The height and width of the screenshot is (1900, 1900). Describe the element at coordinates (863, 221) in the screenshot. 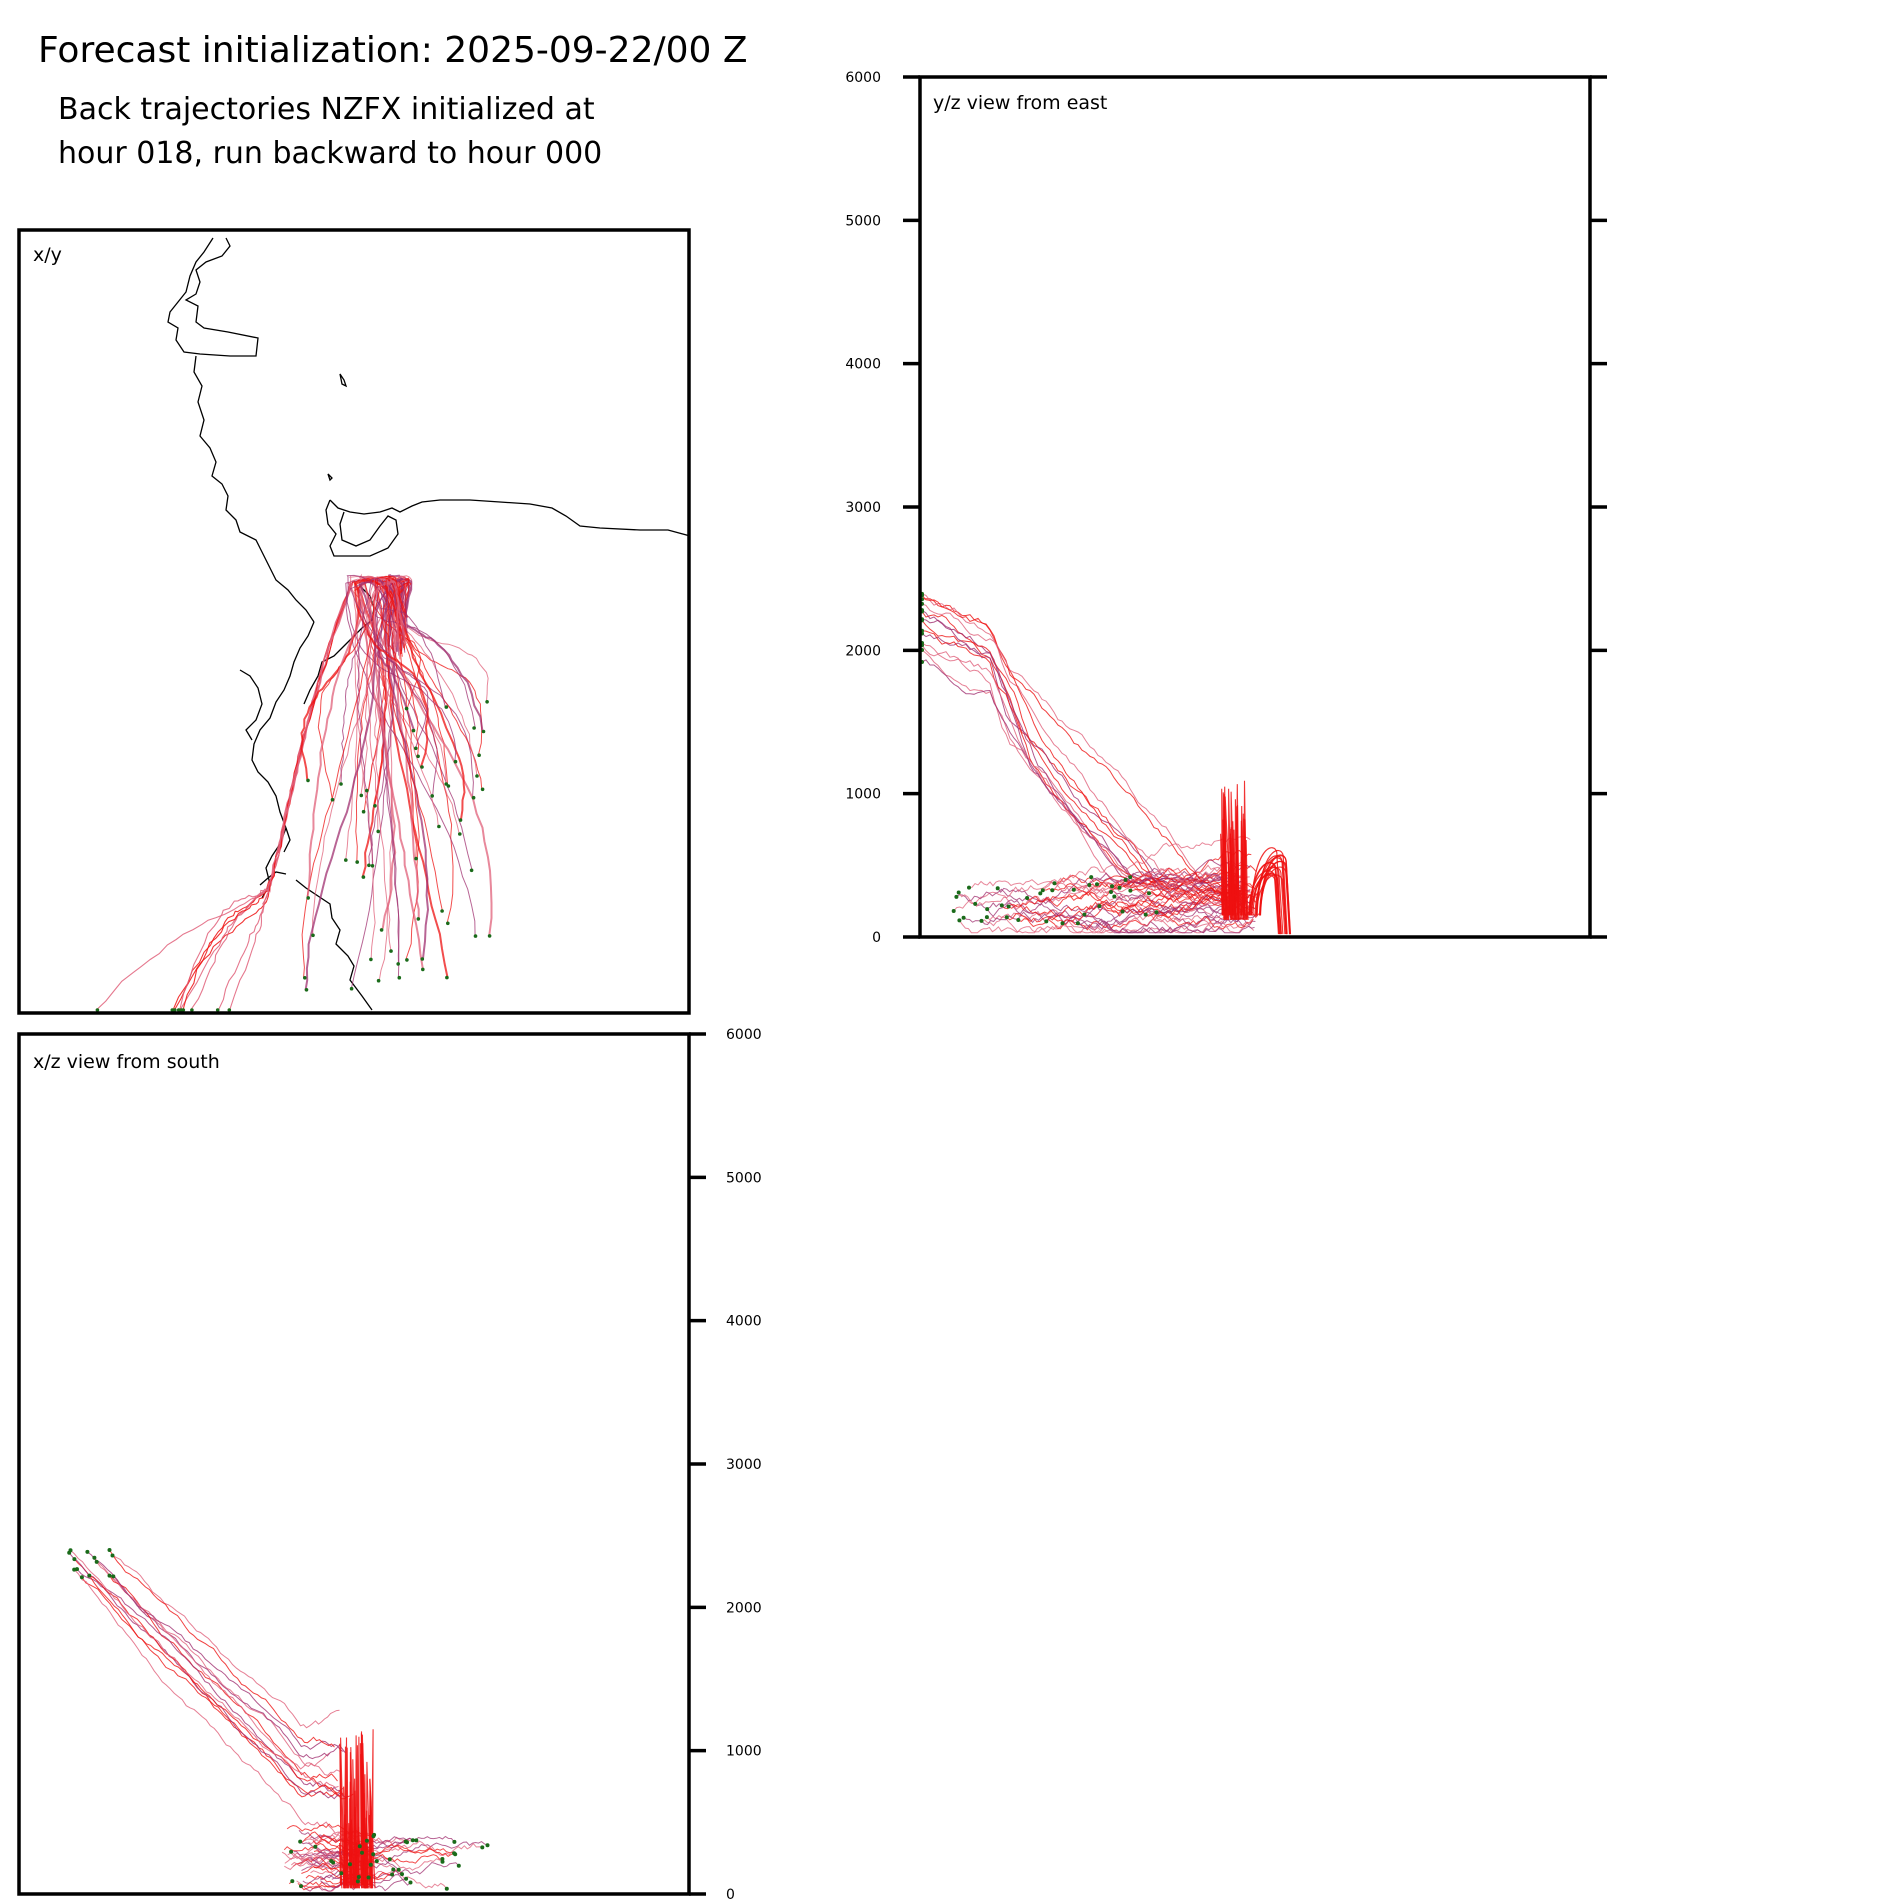

I see `axis-tick-label: 5000` at that location.